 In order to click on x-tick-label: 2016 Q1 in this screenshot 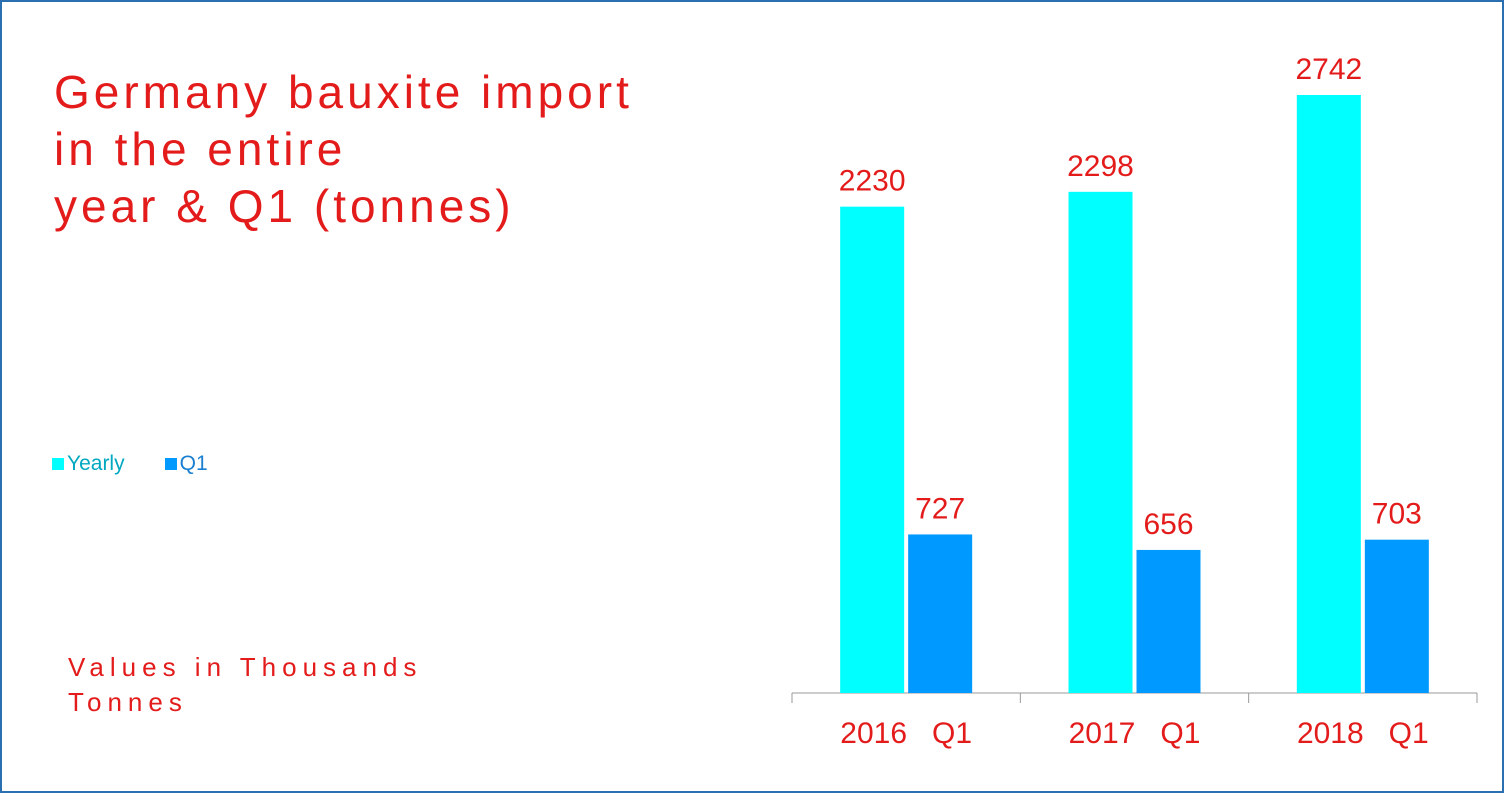, I will do `click(906, 733)`.